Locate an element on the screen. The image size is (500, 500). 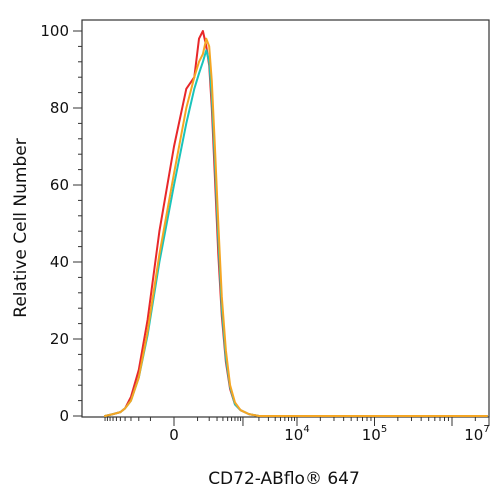
y-tick-label: 60 is located at coordinates (59, 185).